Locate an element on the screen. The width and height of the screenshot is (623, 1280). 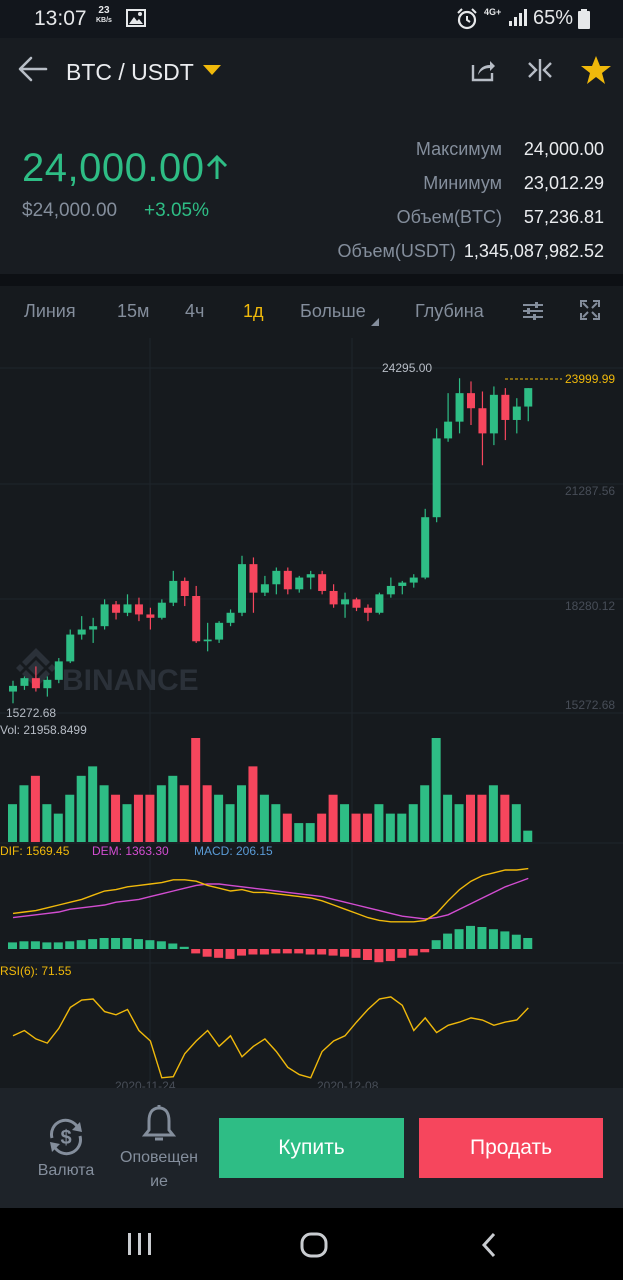
rsi-line is located at coordinates (270, 1037).